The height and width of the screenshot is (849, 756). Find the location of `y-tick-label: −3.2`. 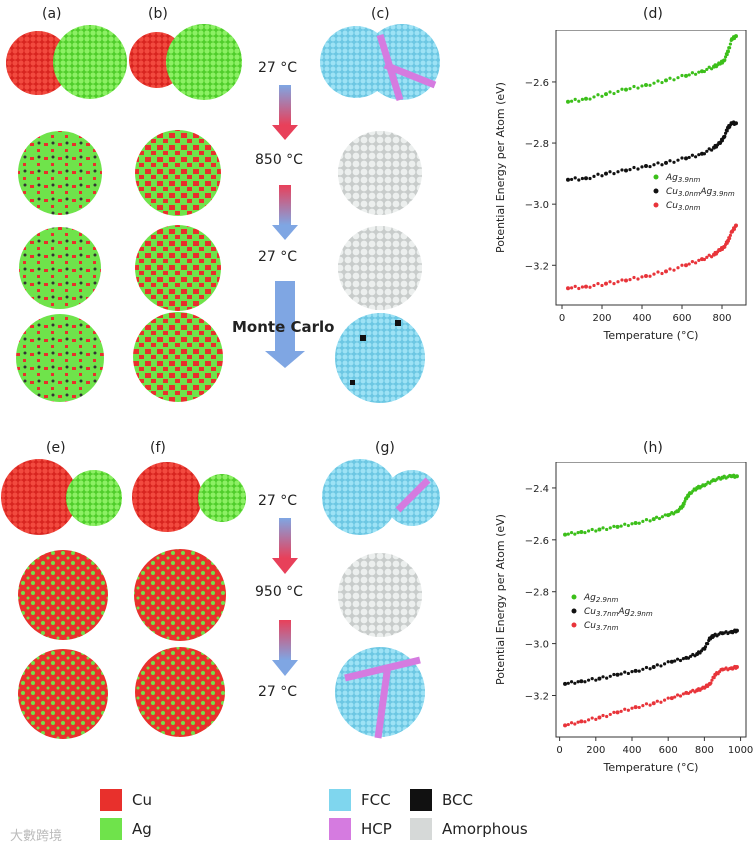

y-tick-label: −3.2 is located at coordinates (537, 696).